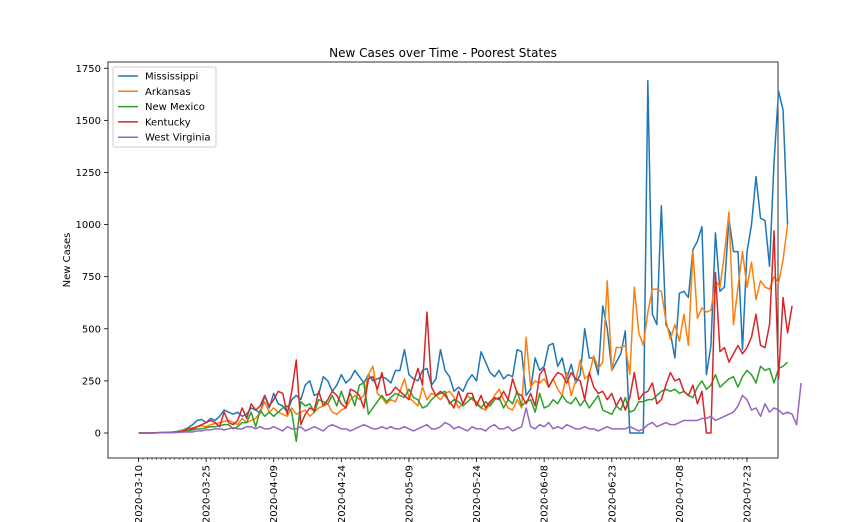 This screenshot has height=522, width=864. Describe the element at coordinates (342, 493) in the screenshot. I see `x-tick-label: 2020-04-24` at that location.